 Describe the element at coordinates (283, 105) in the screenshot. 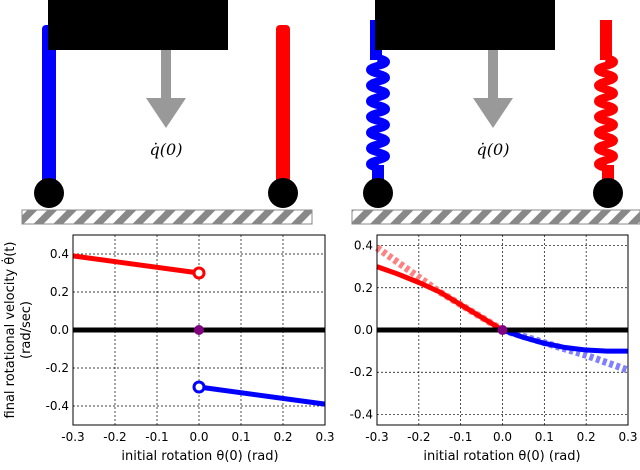

I see `right-rigid-leg` at that location.